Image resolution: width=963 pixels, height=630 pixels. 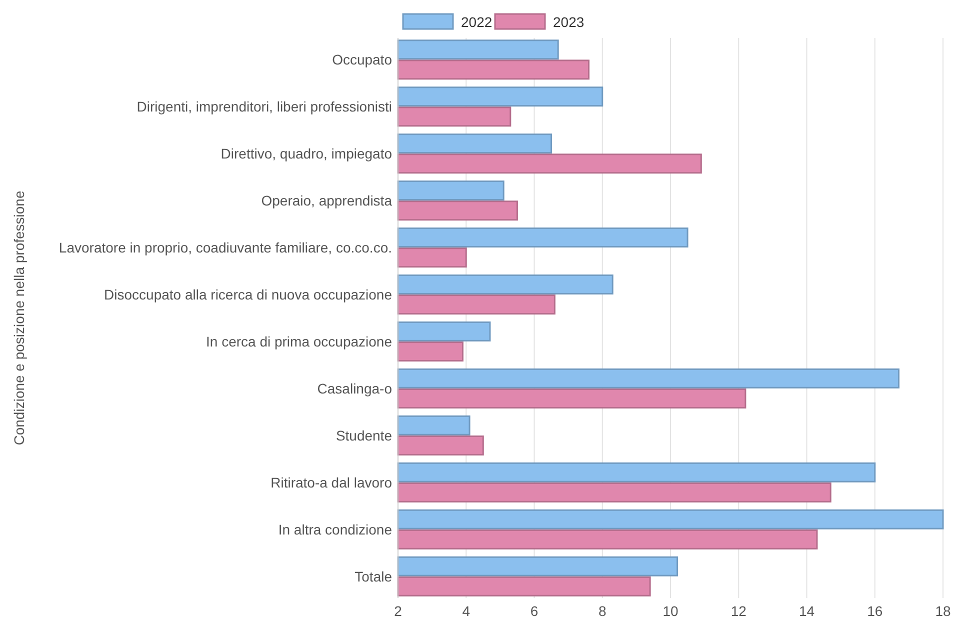 I want to click on x-tick-label: 8, so click(x=602, y=611).